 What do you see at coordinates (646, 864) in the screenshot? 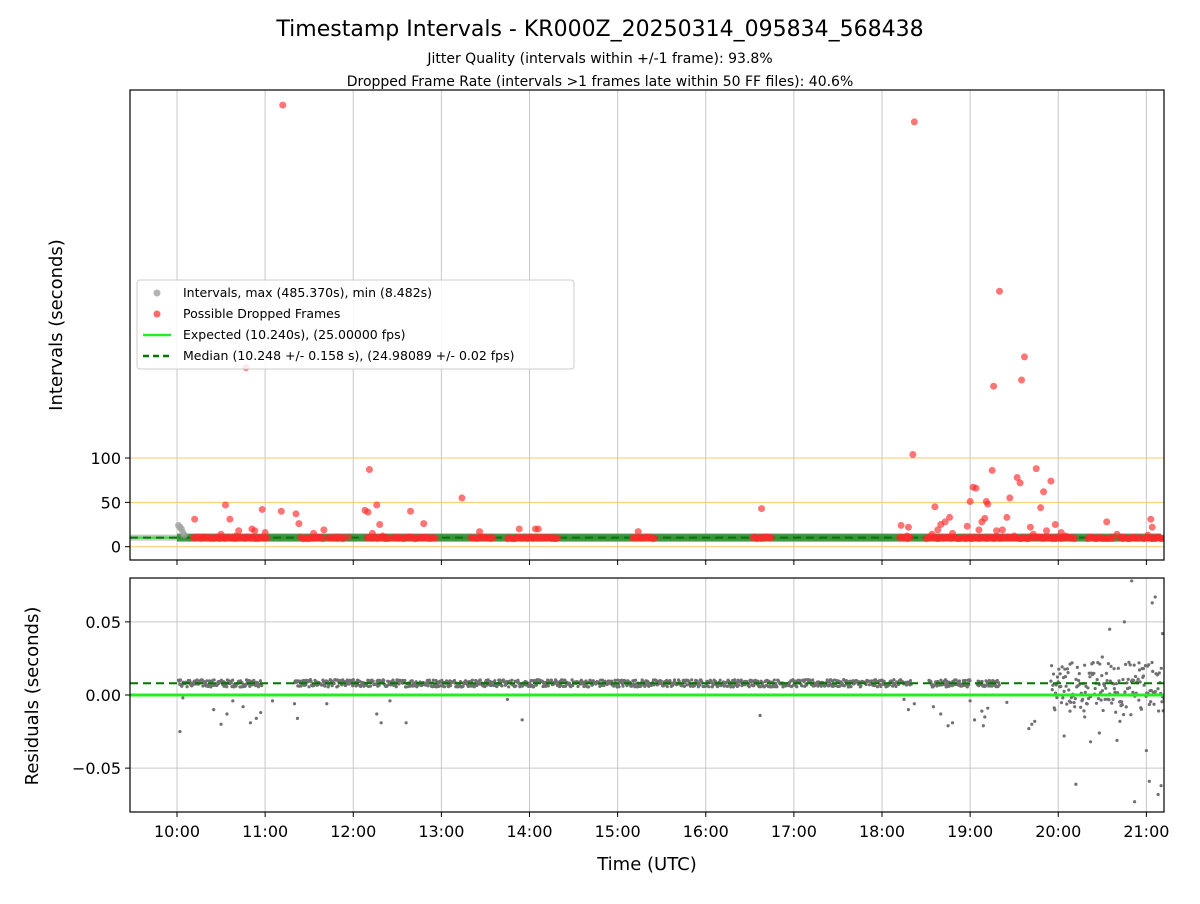
I see `x-axis-label: Time (UTC)` at bounding box center [646, 864].